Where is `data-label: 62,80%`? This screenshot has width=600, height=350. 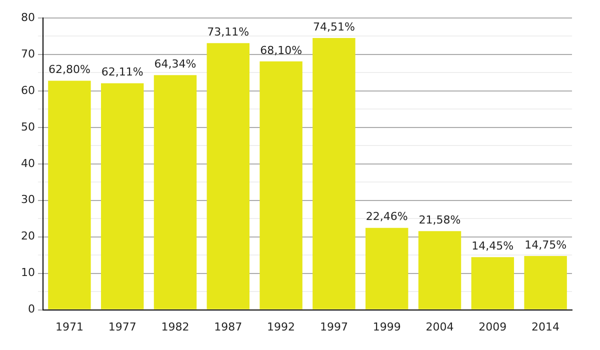 data-label: 62,80% is located at coordinates (69, 69).